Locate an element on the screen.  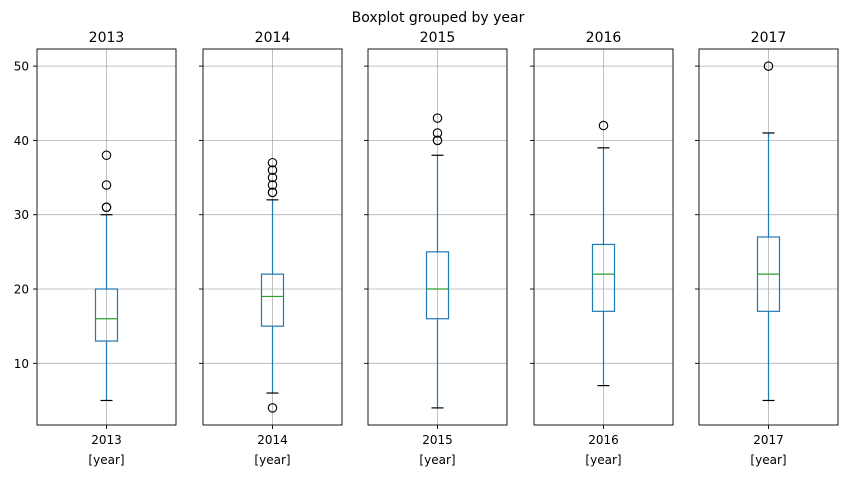
x-tick-label: 2015 is located at coordinates (437, 440).